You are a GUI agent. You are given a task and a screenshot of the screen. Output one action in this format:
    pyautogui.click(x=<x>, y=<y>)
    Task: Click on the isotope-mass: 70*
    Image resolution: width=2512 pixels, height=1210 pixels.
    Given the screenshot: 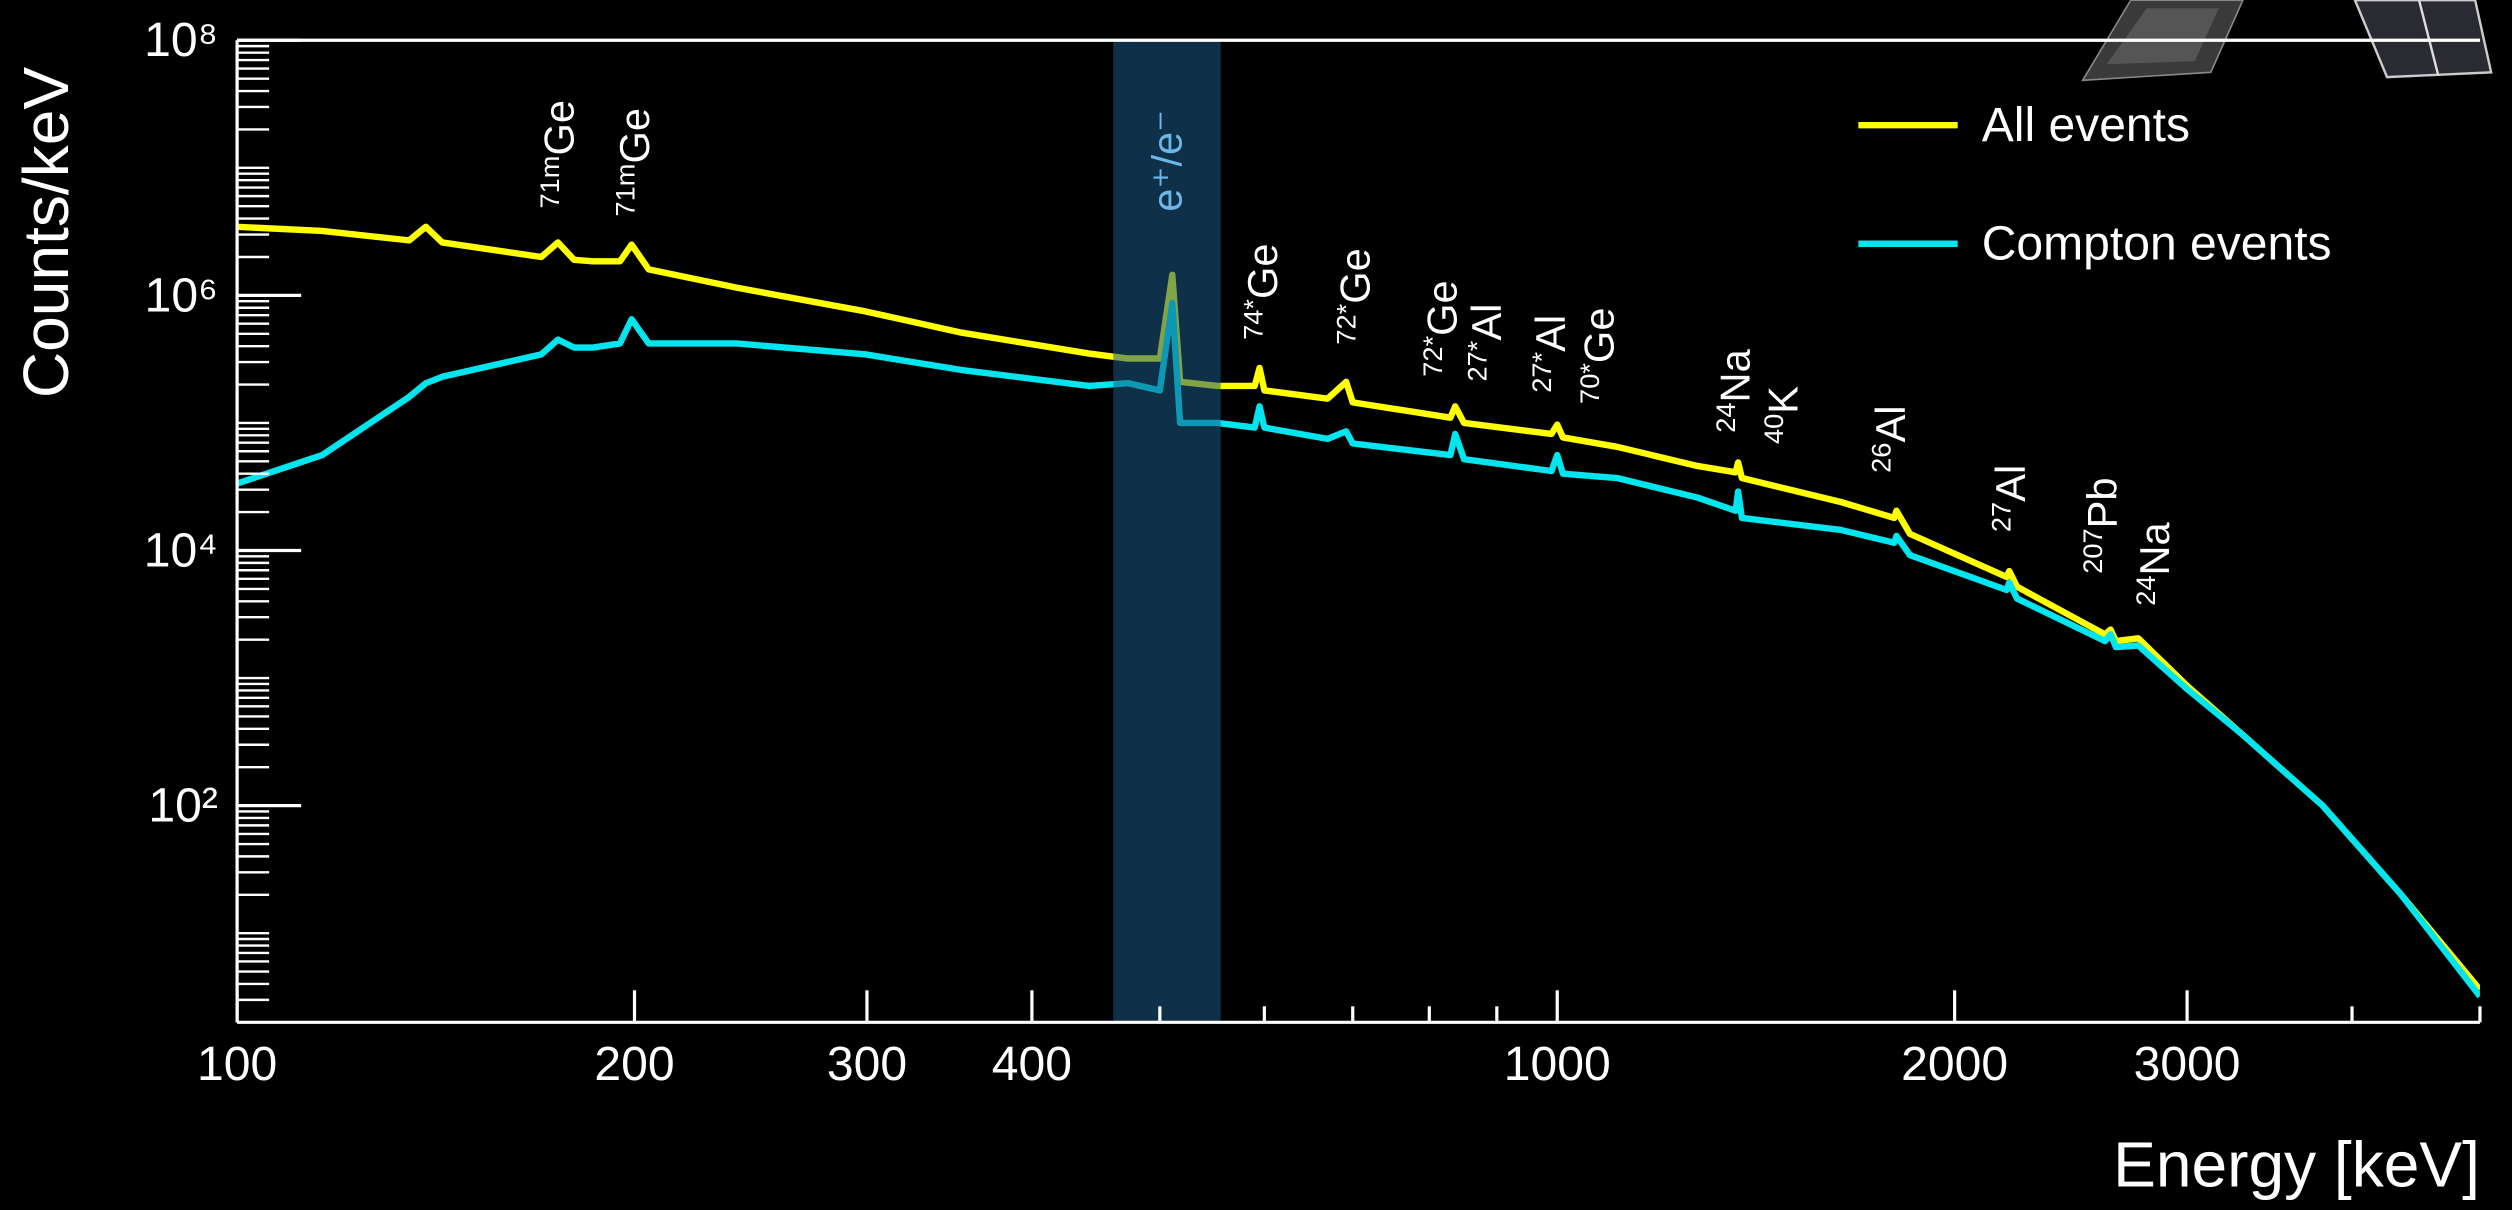 What is the action you would take?
    pyautogui.click(x=1589, y=383)
    